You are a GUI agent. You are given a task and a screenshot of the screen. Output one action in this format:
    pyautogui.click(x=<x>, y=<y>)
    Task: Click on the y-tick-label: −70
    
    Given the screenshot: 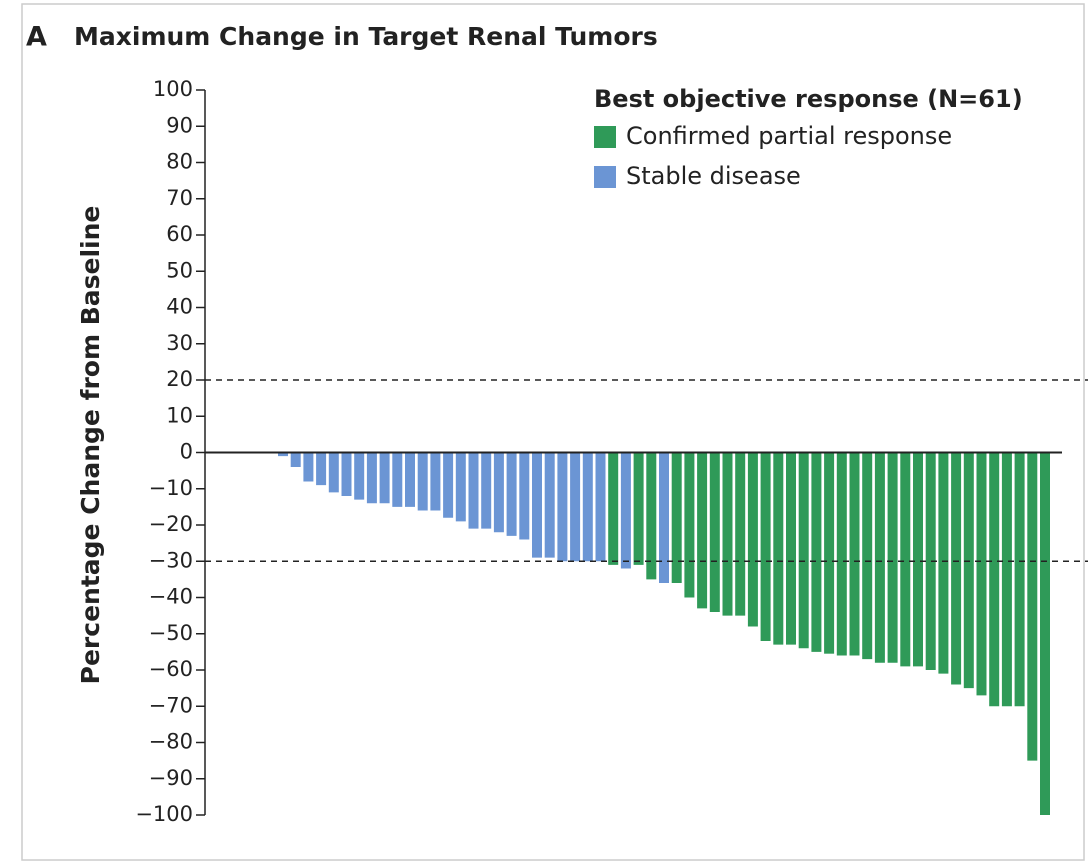 What is the action you would take?
    pyautogui.click(x=171, y=705)
    